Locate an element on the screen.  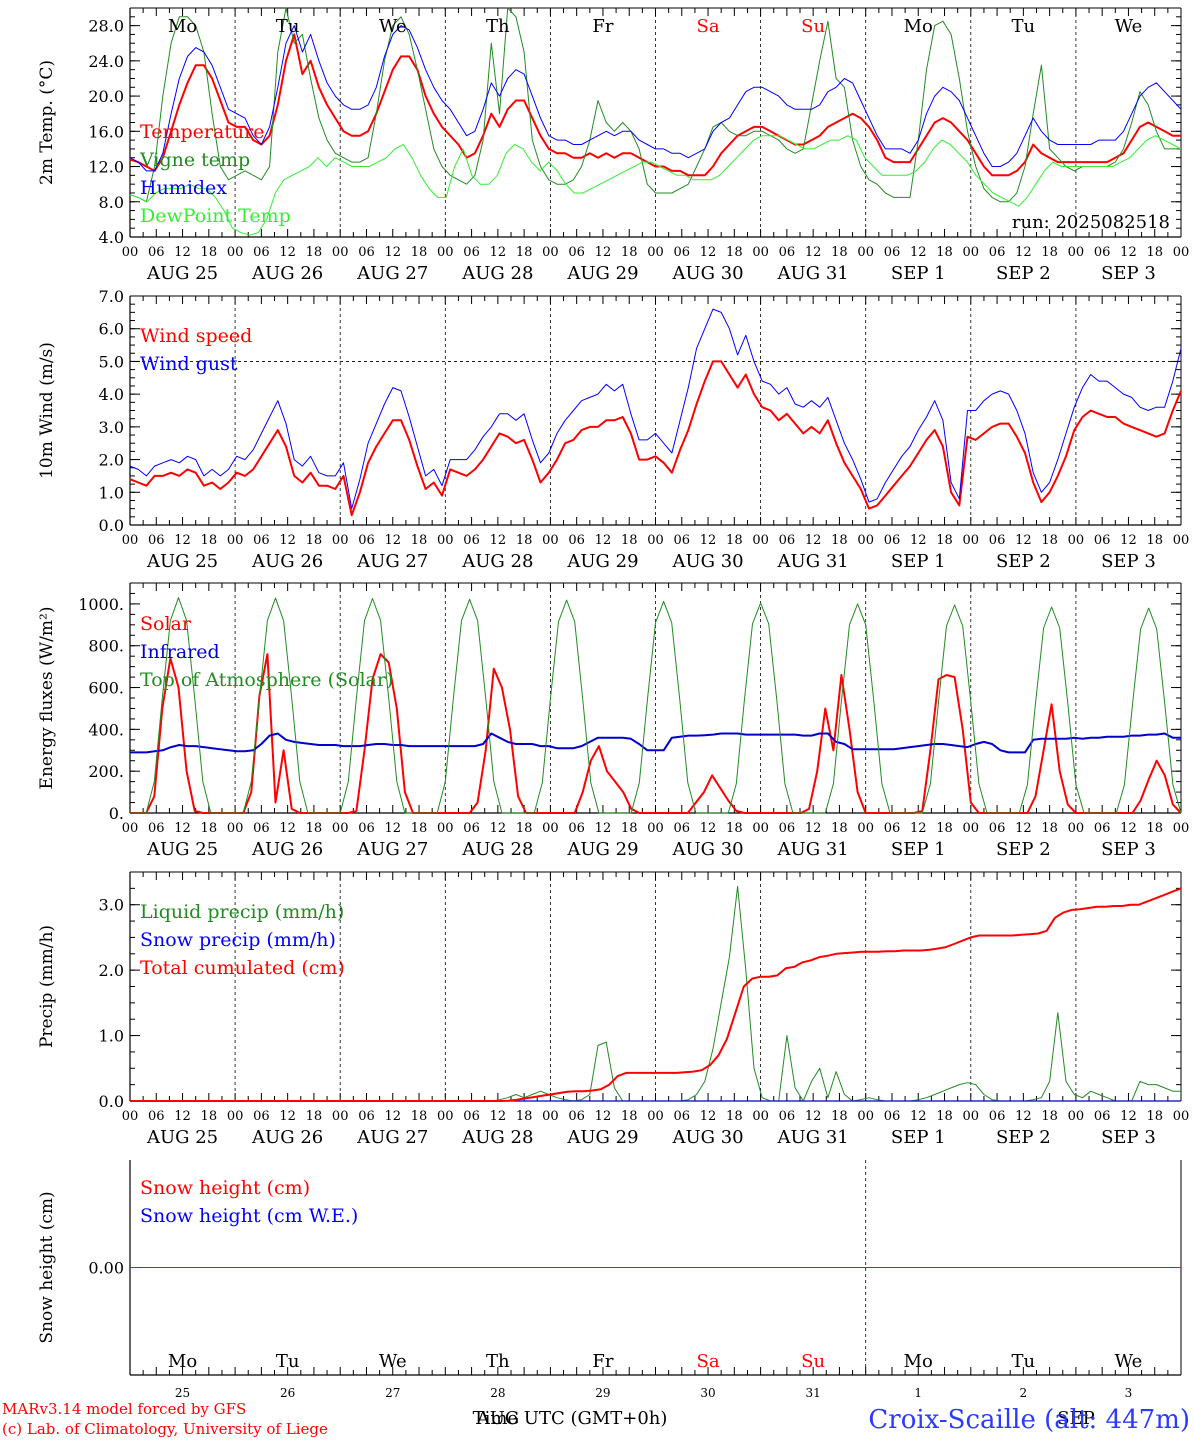
y-tick-label: 24.0 is located at coordinates (106, 61).